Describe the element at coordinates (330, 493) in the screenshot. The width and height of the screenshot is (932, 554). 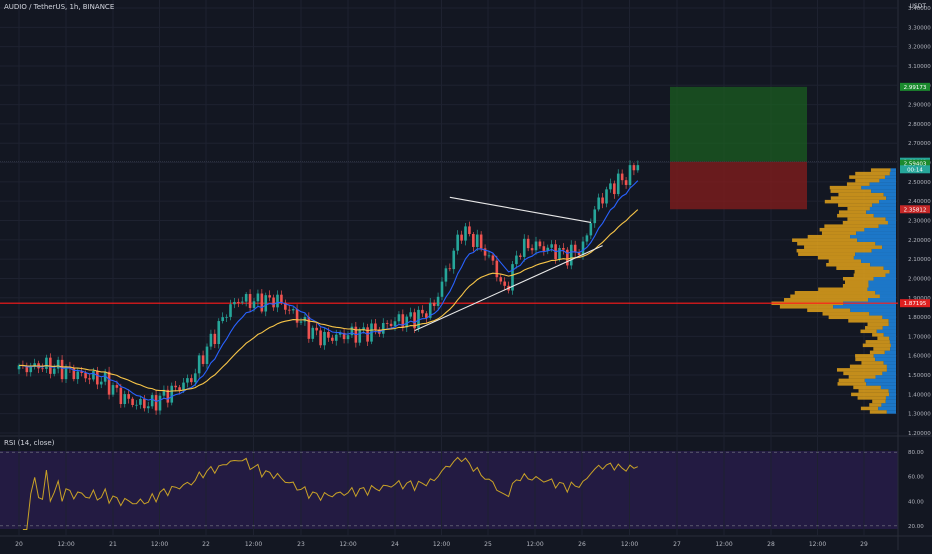
I see `rsi-line` at that location.